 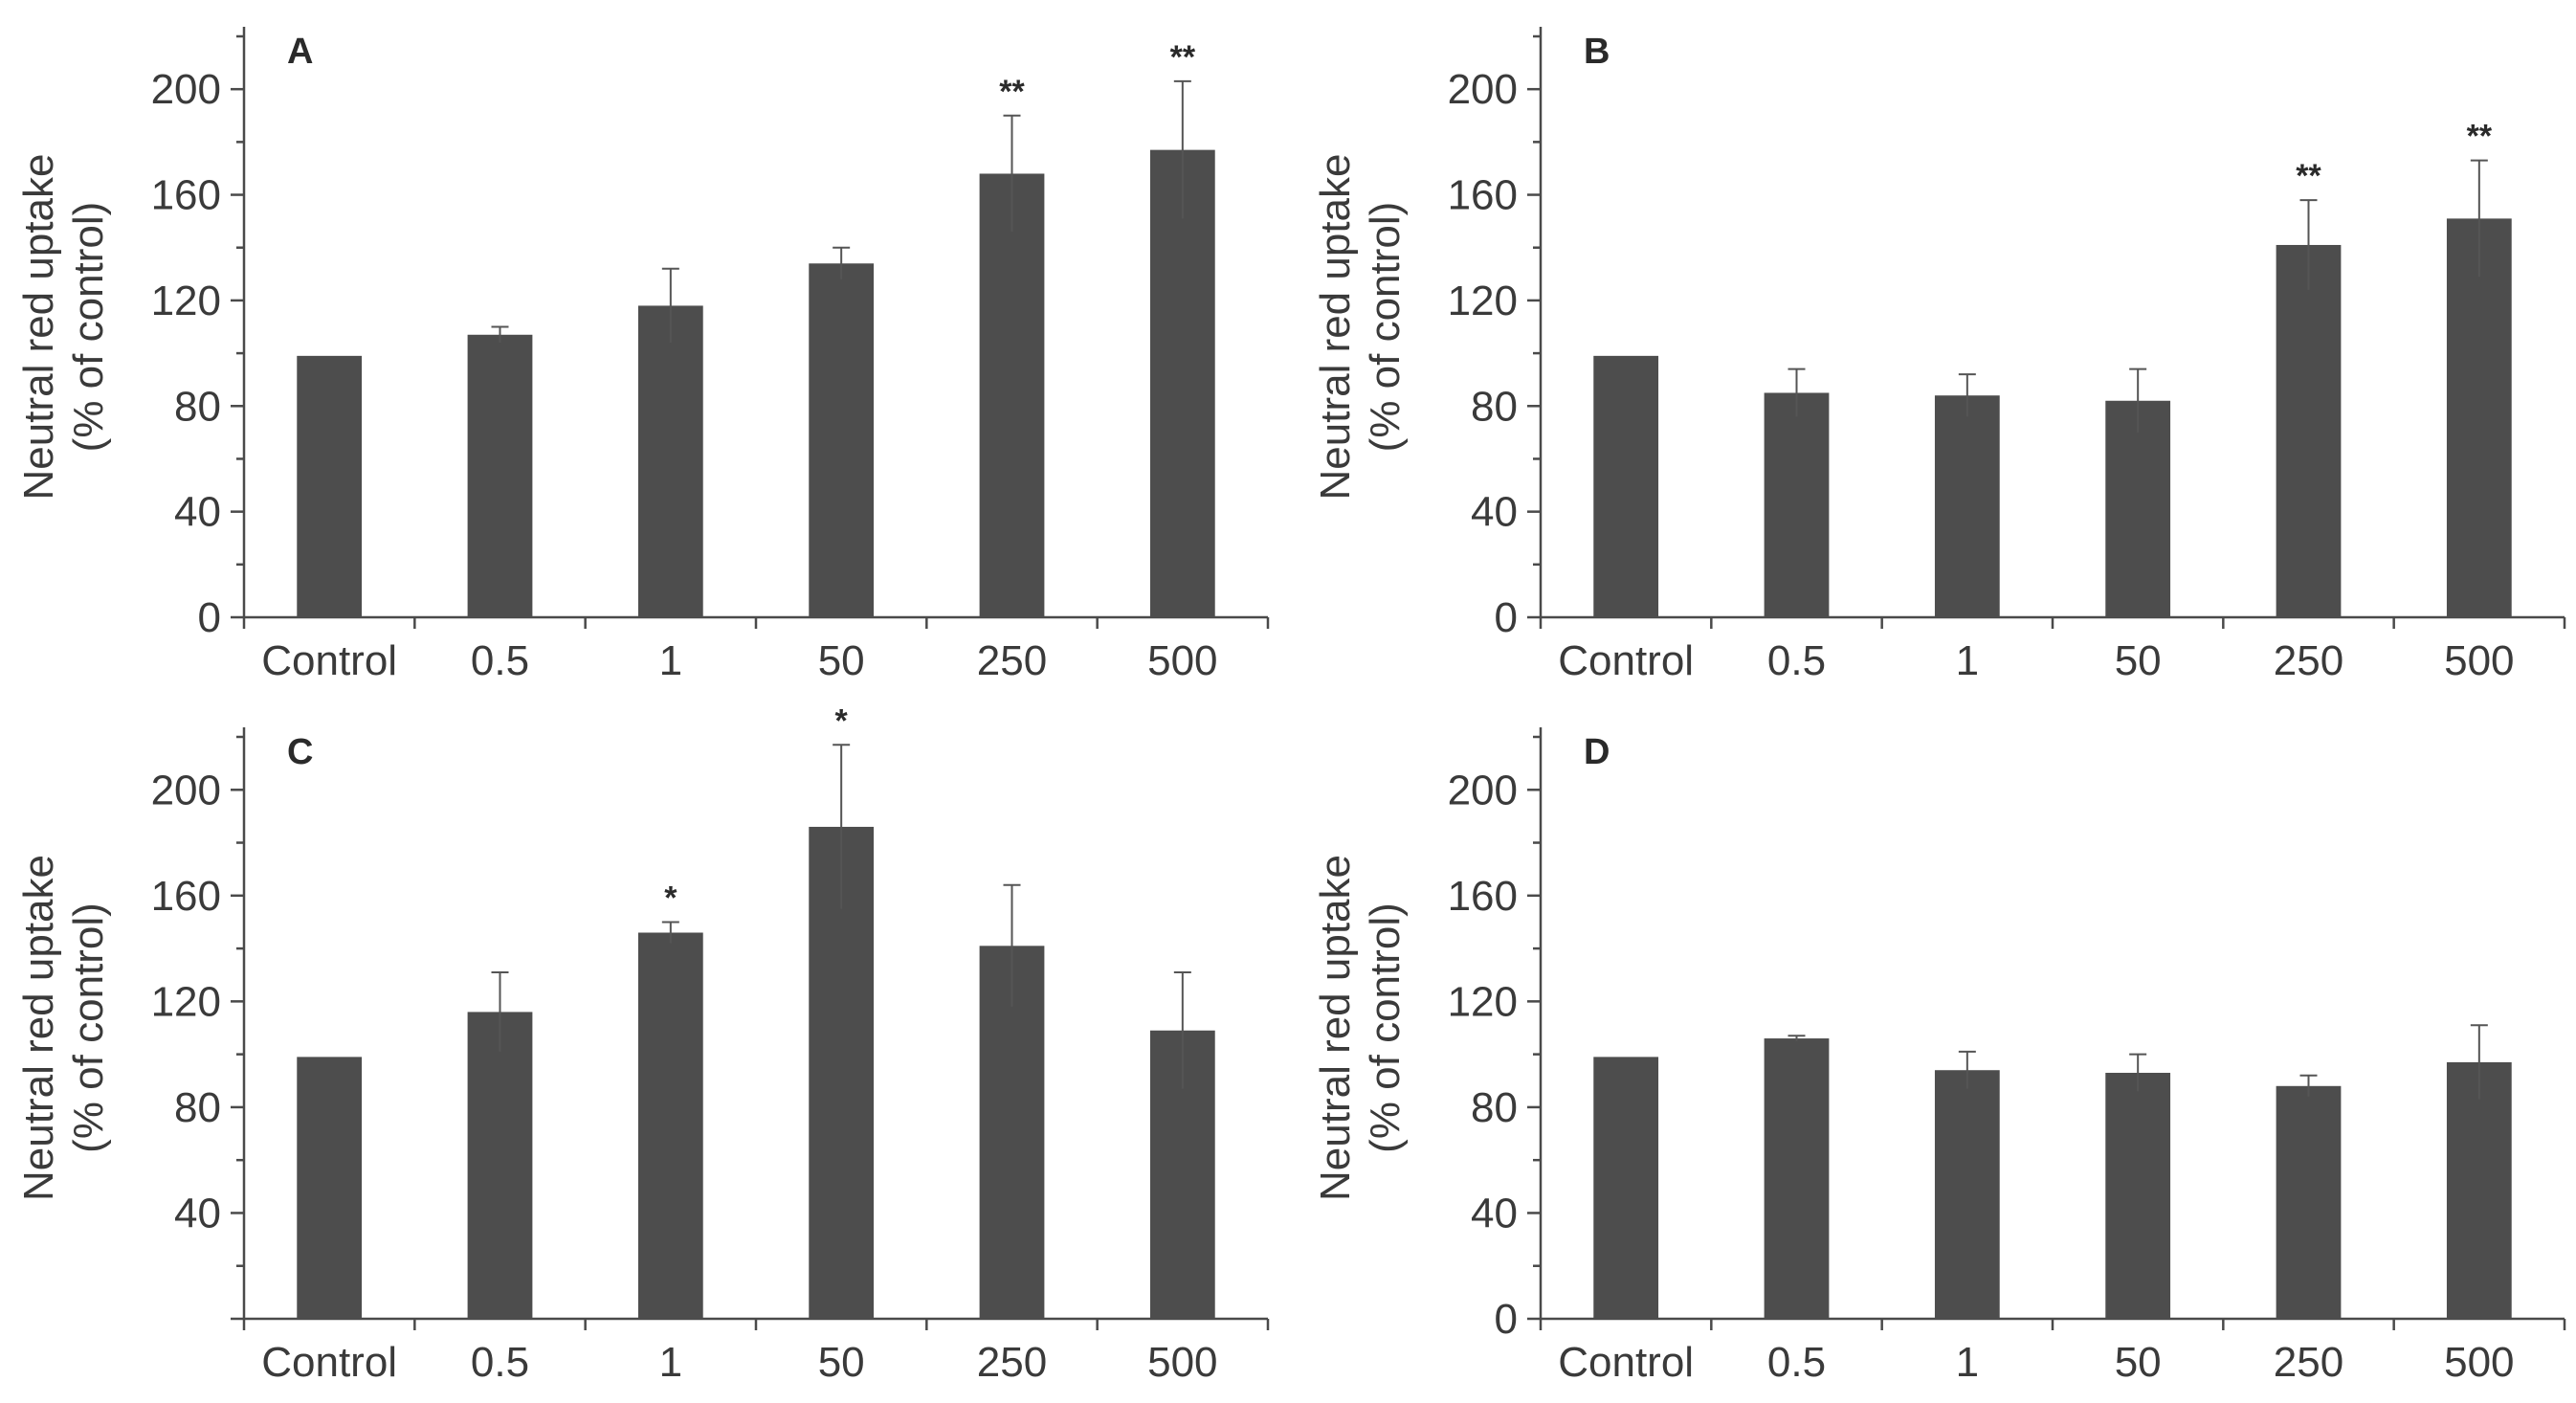 What do you see at coordinates (1597, 52) in the screenshot?
I see `panel-letter: B` at bounding box center [1597, 52].